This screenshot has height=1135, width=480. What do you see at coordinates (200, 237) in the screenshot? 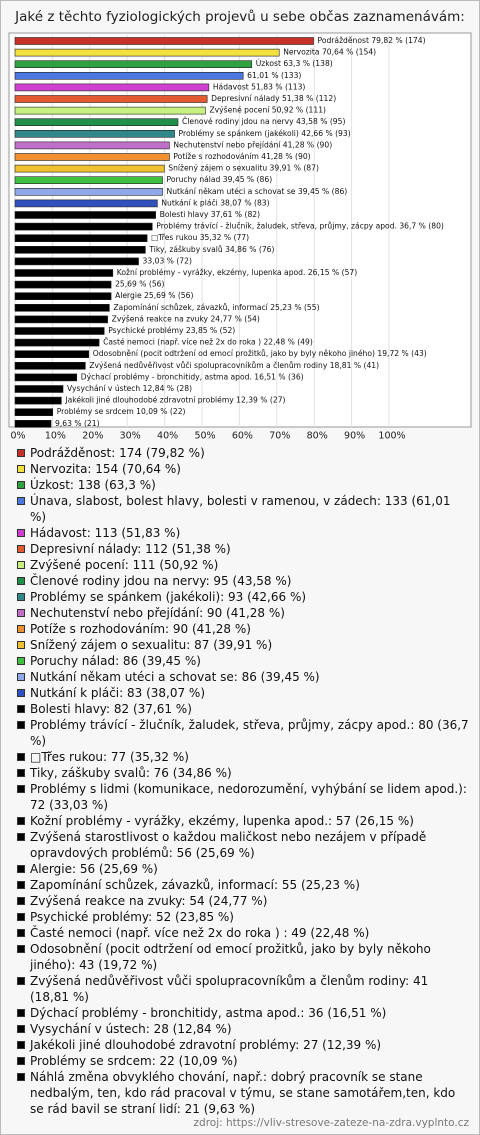
I see `bar-label: □Třes rukou 35,32 % (77)` at bounding box center [200, 237].